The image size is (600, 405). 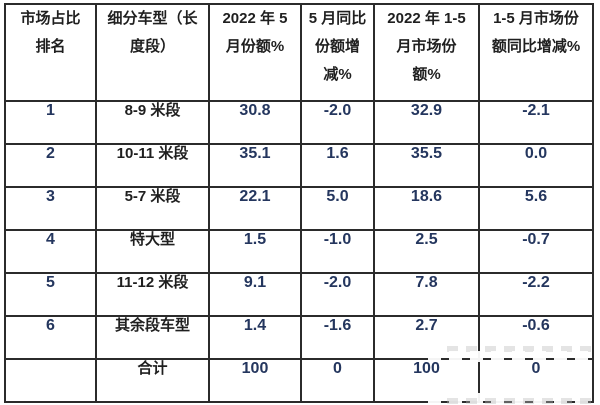 What do you see at coordinates (50, 52) in the screenshot?
I see `header-rank: 市场占比 排名` at bounding box center [50, 52].